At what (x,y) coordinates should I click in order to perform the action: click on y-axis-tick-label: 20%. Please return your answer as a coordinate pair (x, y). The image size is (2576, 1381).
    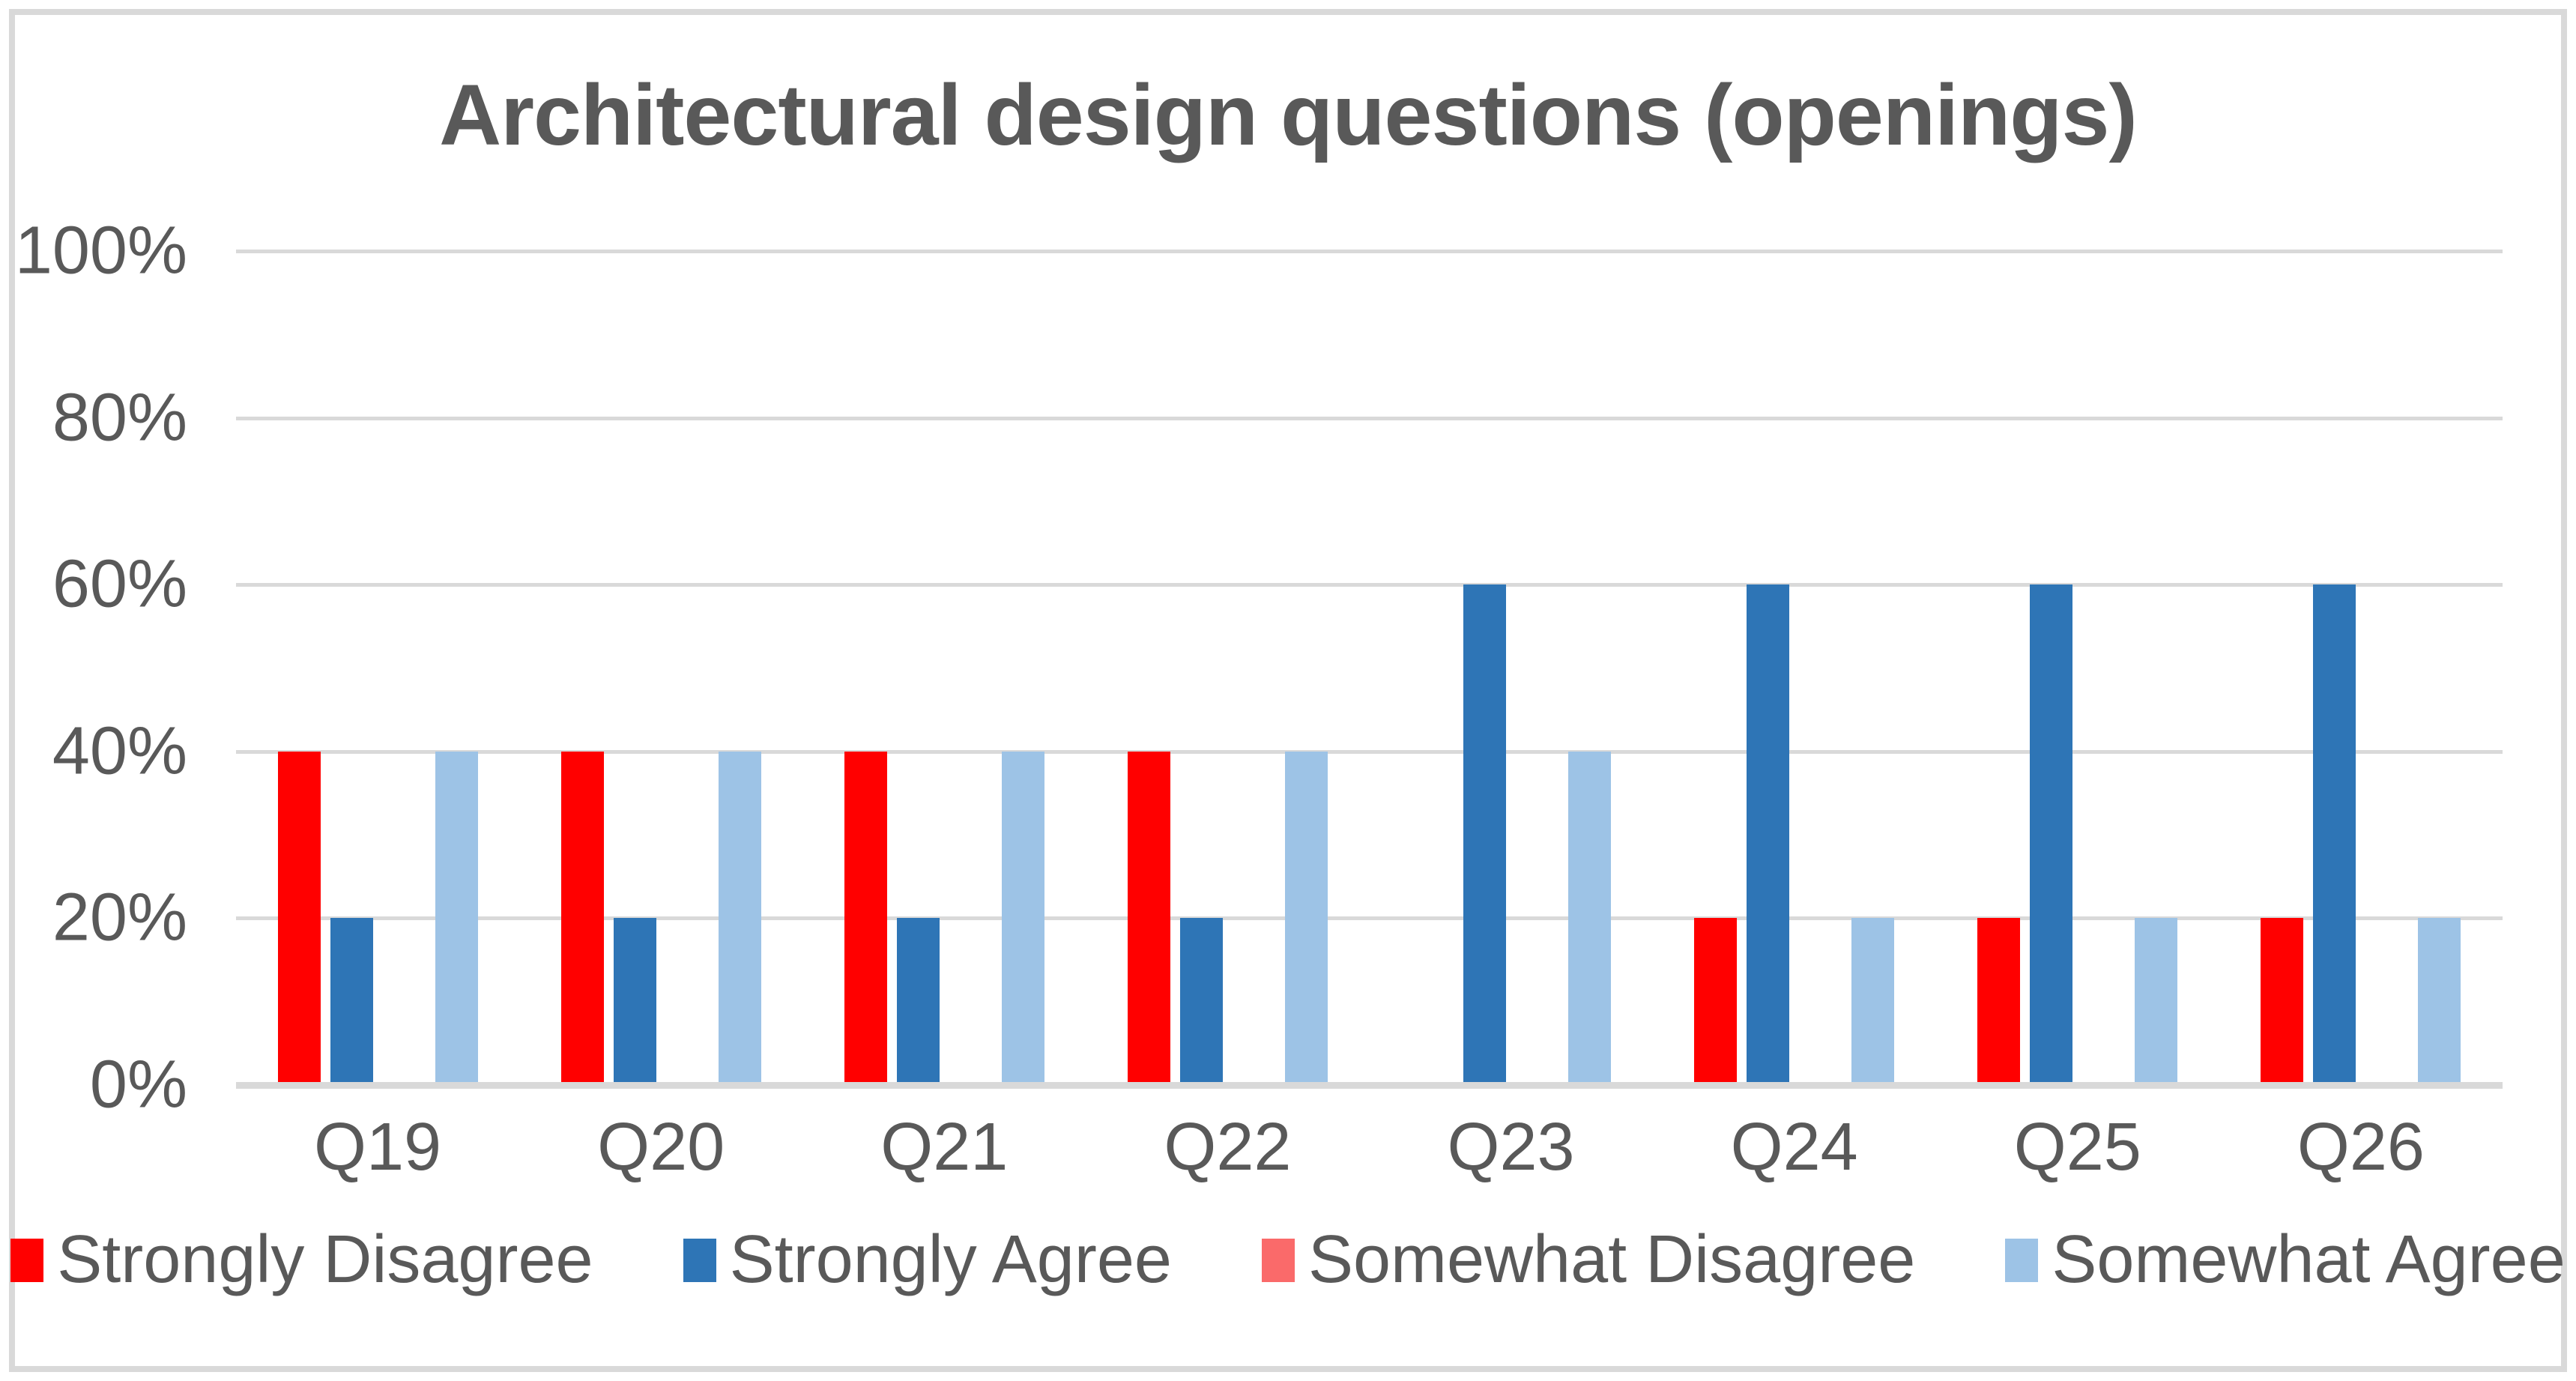
    Looking at the image, I should click on (119, 917).